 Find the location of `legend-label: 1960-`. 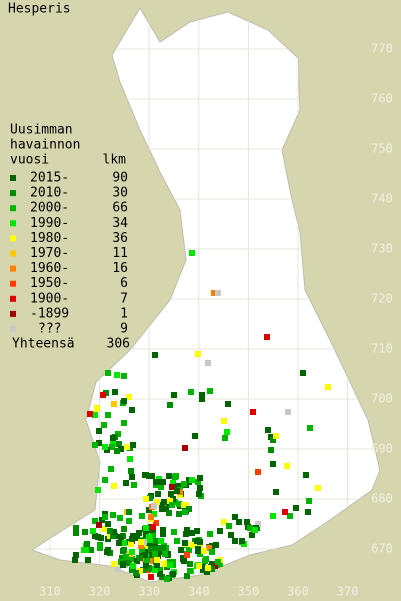

legend-label: 1960- is located at coordinates (49, 268).